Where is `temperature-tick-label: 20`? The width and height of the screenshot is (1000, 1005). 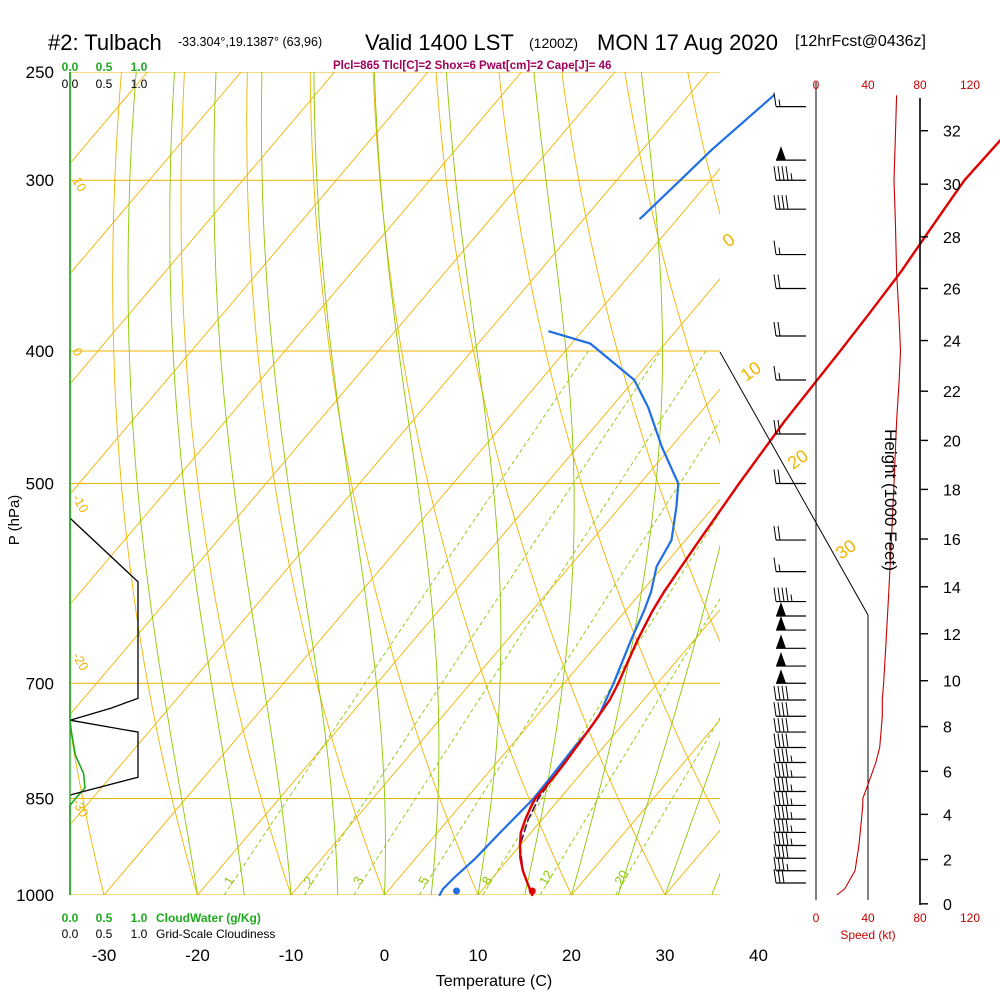 temperature-tick-label: 20 is located at coordinates (571, 955).